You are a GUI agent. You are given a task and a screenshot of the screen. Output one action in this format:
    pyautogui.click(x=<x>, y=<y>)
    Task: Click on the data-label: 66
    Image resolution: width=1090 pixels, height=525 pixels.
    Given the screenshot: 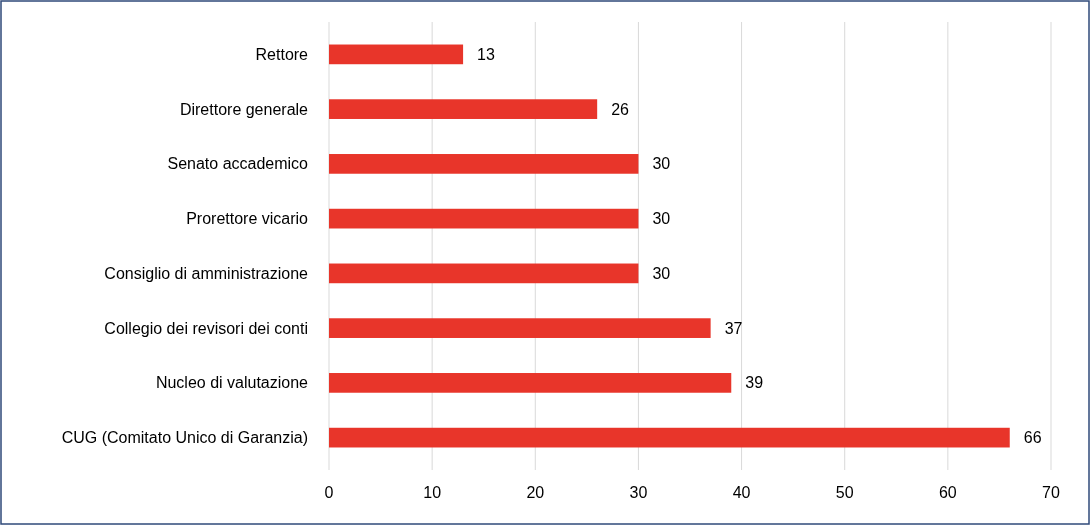 What is the action you would take?
    pyautogui.click(x=1032, y=438)
    